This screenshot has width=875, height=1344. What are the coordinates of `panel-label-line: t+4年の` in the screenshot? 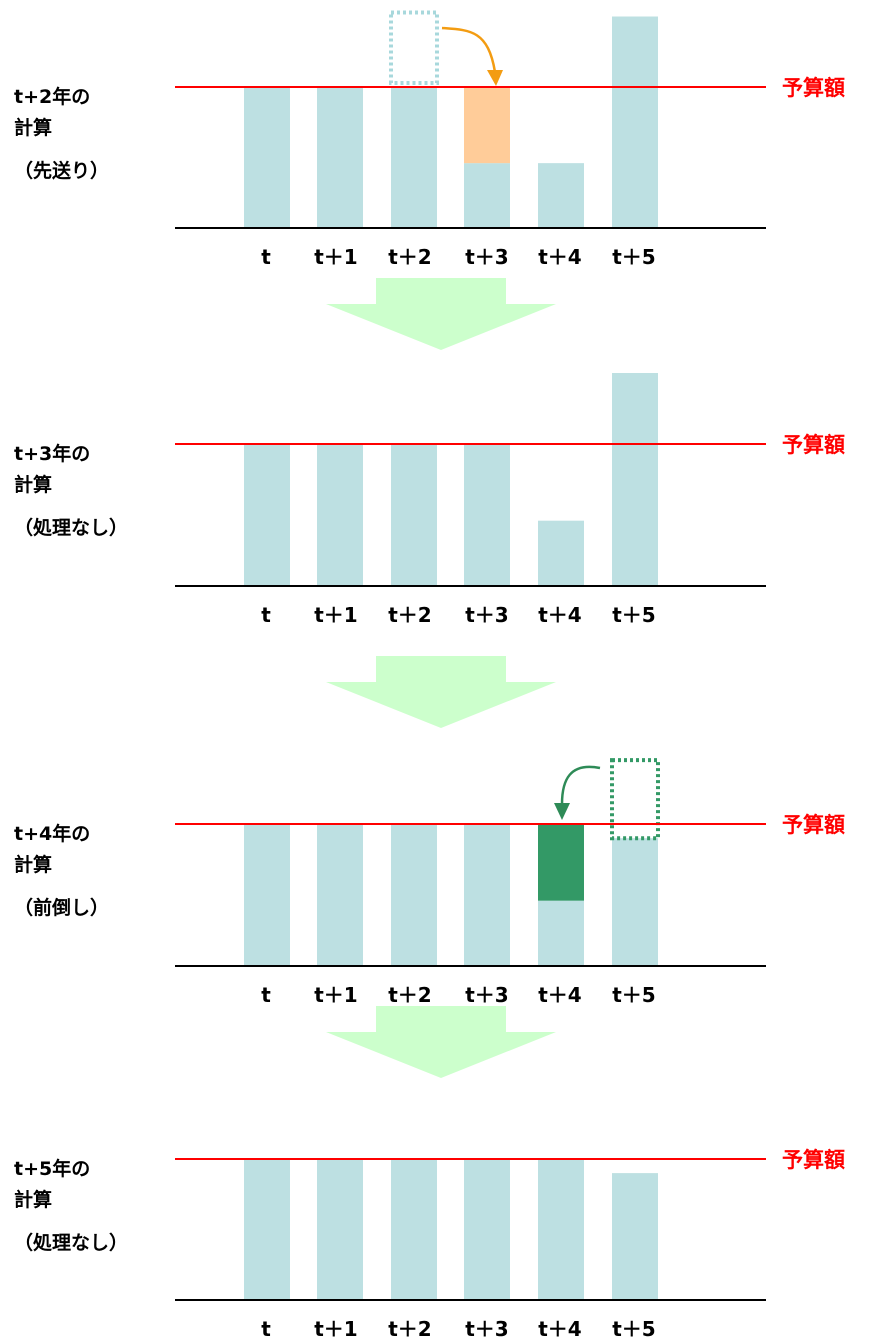 It's located at (52, 833).